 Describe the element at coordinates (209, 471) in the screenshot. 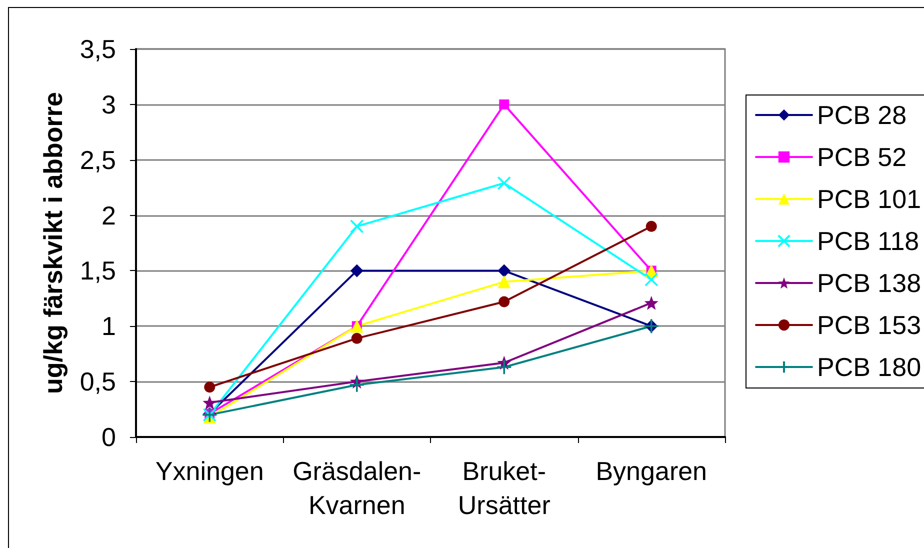

I see `x-tick-label: Yxningen` at that location.